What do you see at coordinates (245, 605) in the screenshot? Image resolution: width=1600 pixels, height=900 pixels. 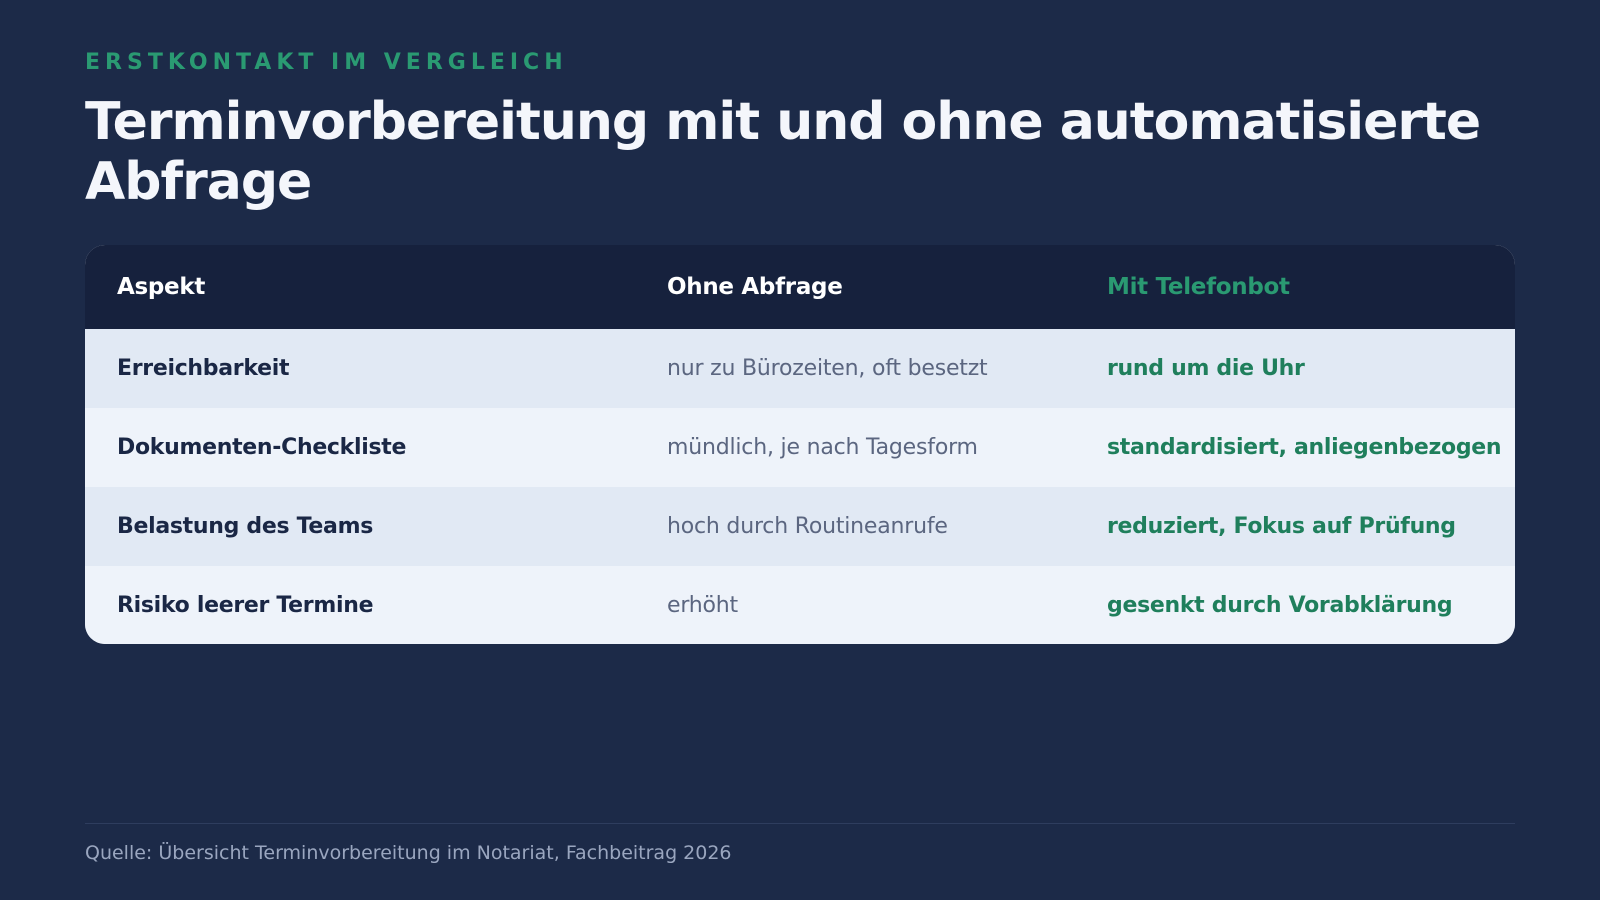 I see `aspect-cell: Risiko leerer Termine` at bounding box center [245, 605].